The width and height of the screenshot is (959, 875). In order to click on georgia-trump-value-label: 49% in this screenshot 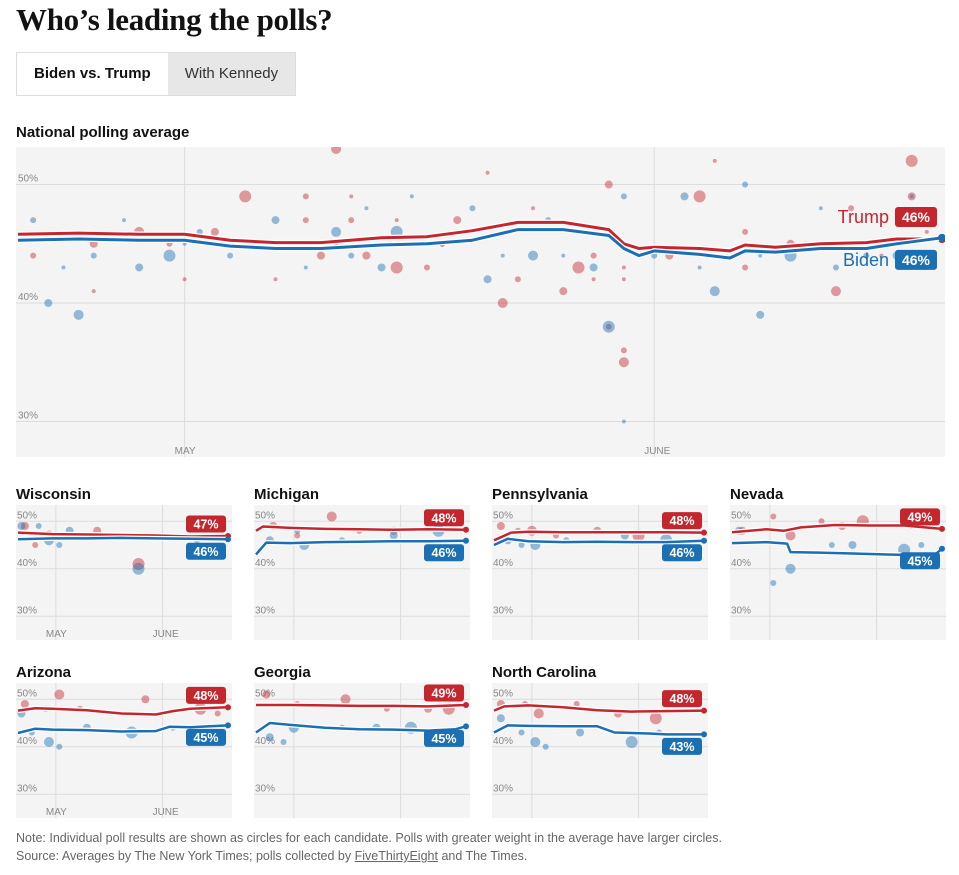, I will do `click(443, 693)`.